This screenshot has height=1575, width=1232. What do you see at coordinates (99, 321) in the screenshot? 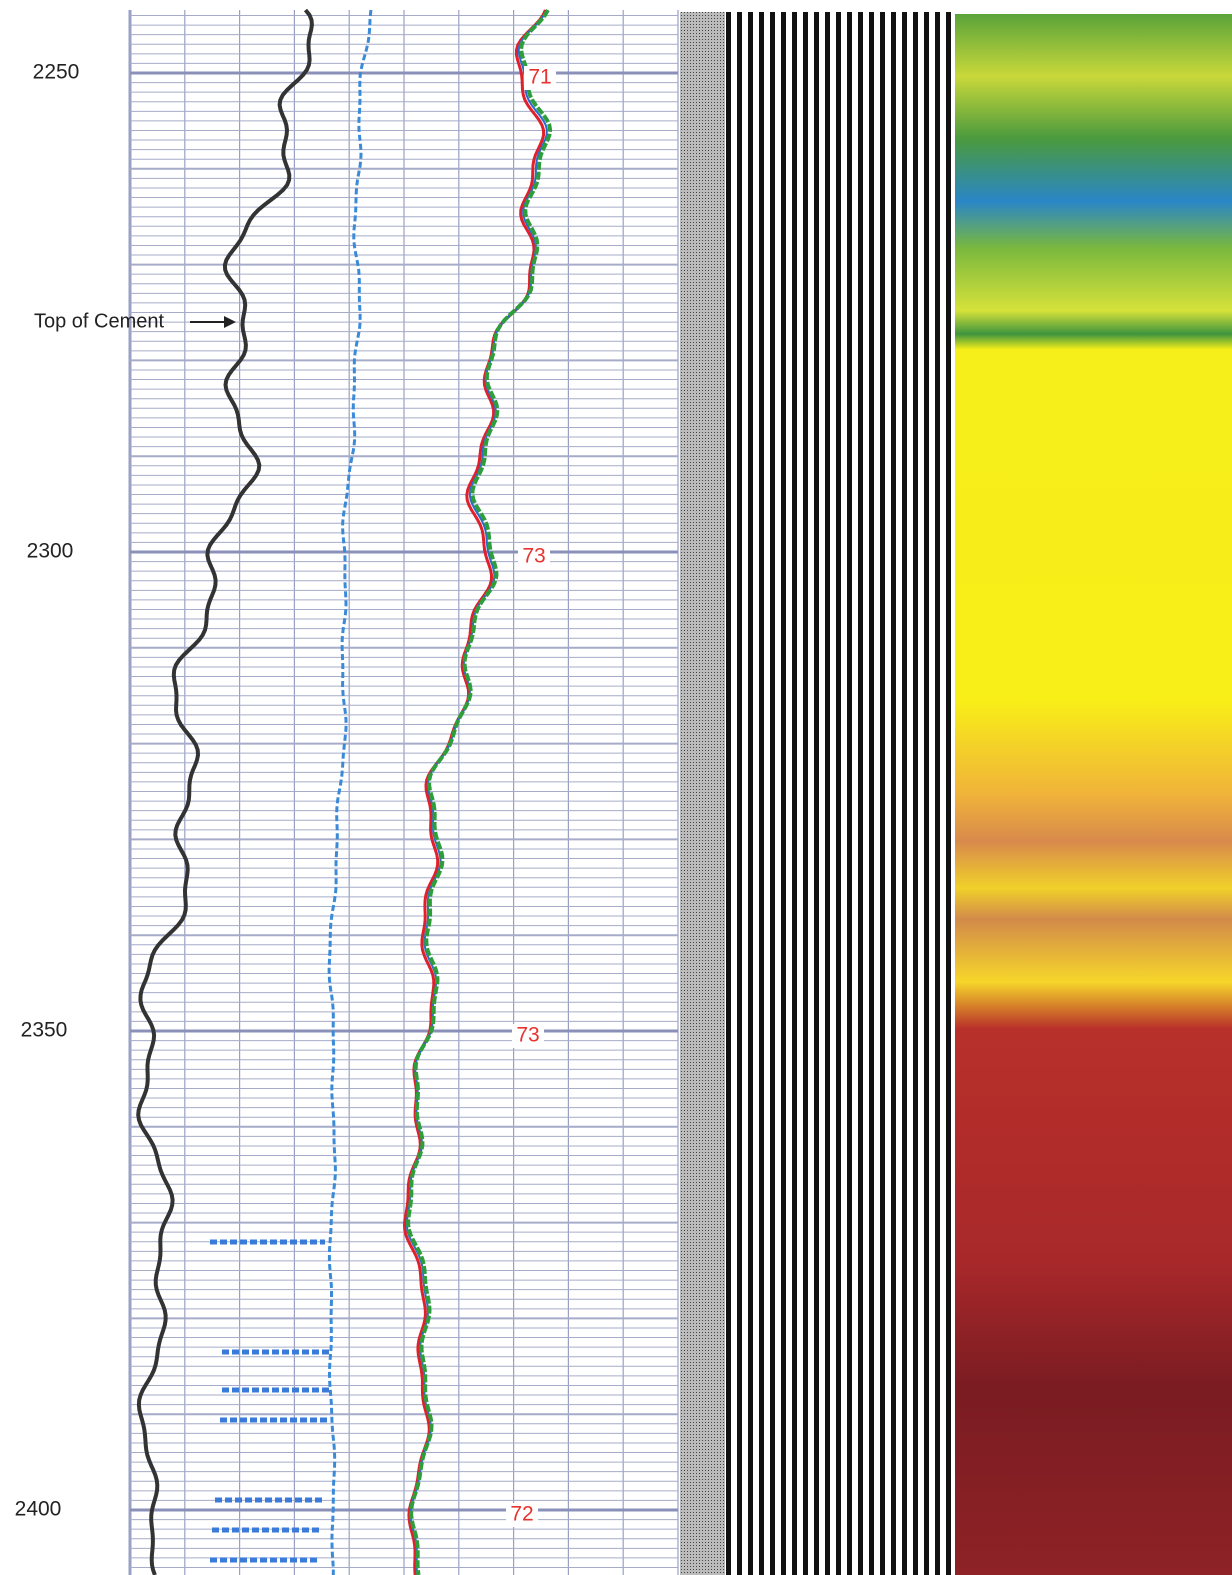
I see `annotation: Top of Cement` at bounding box center [99, 321].